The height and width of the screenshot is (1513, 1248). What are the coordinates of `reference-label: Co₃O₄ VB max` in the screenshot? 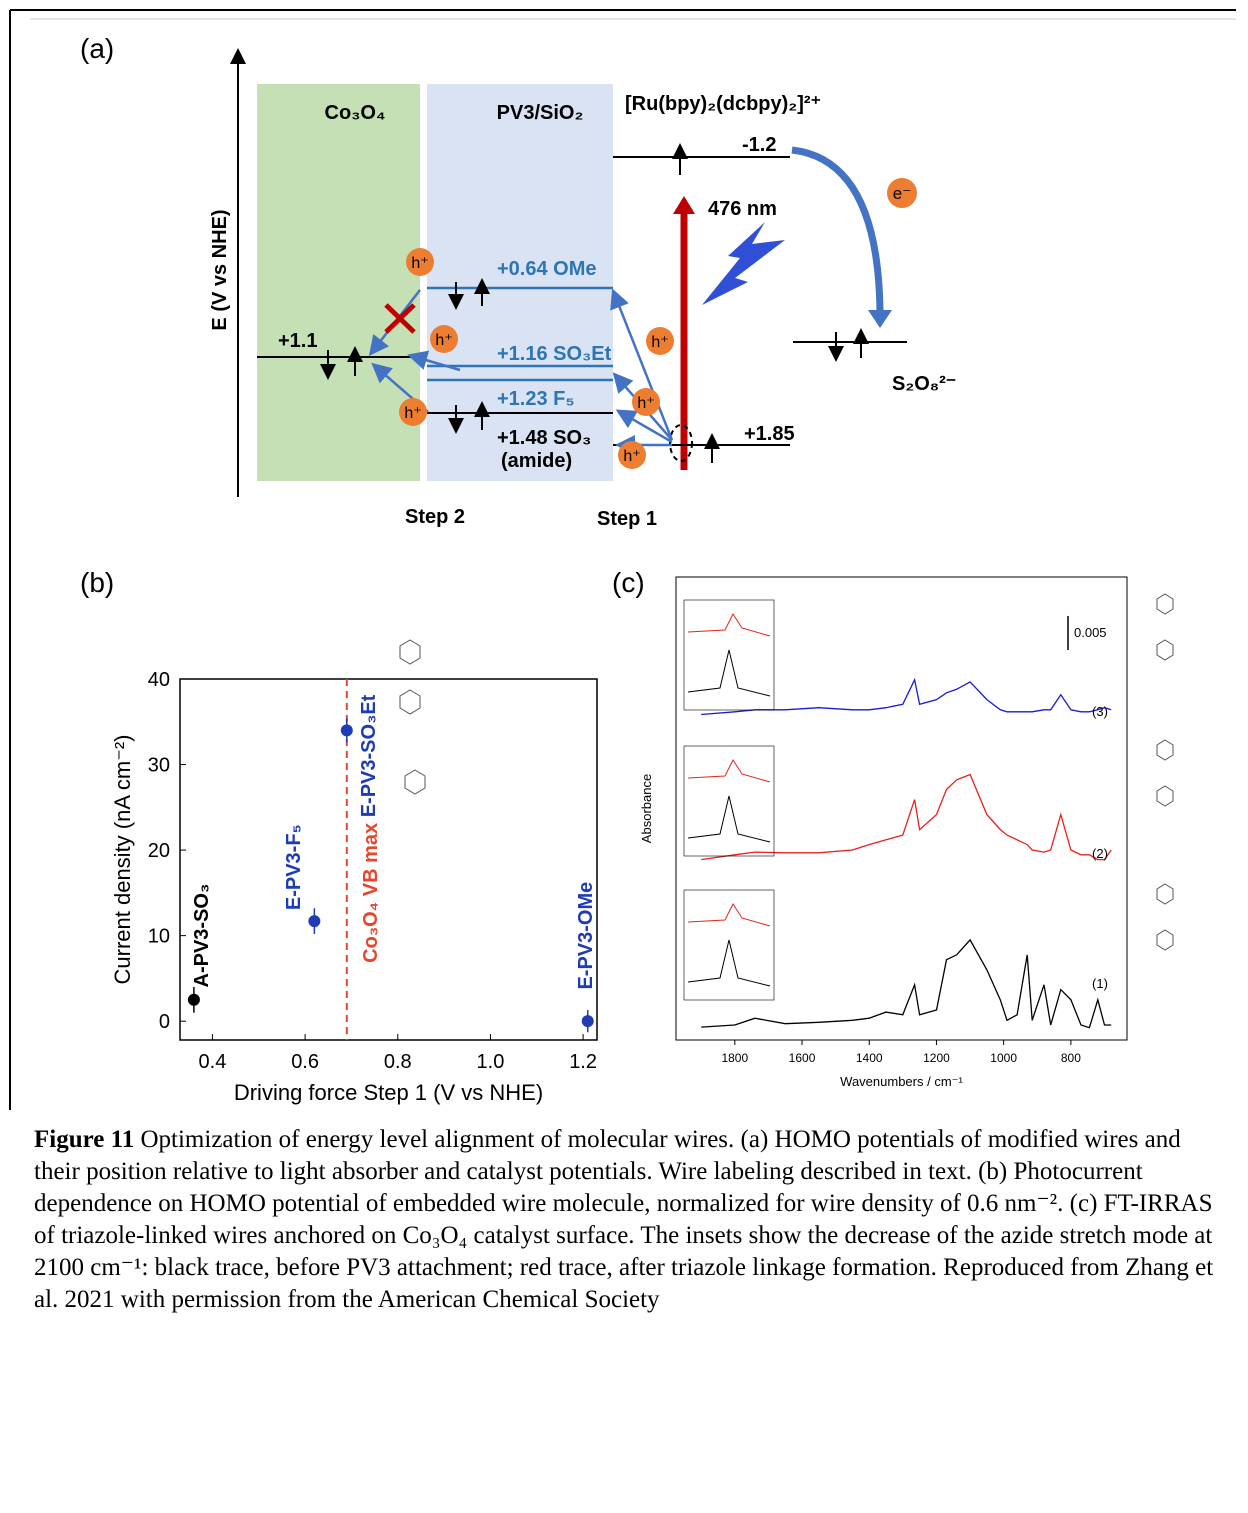 It's located at (371, 893).